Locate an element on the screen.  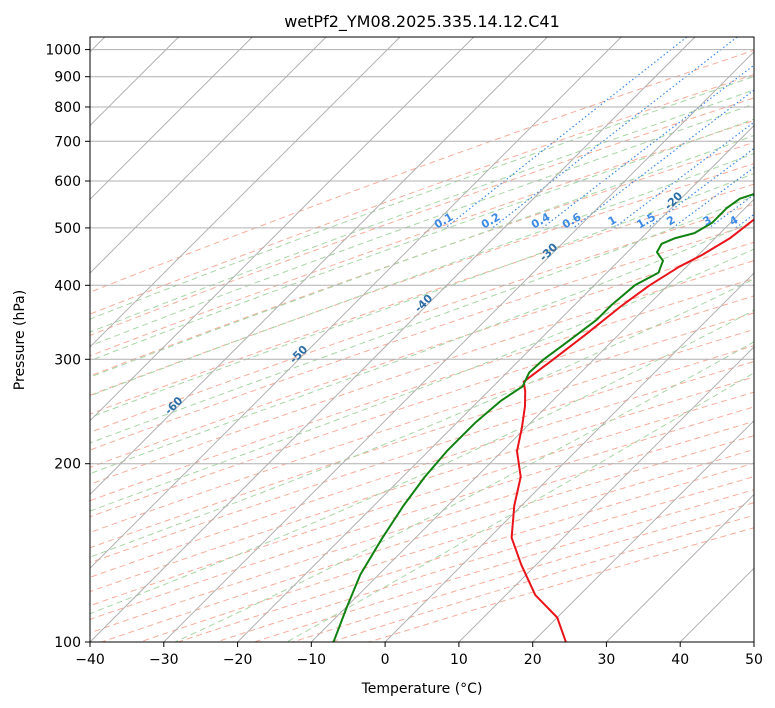
y-tick-label: 400 is located at coordinates (67, 286).